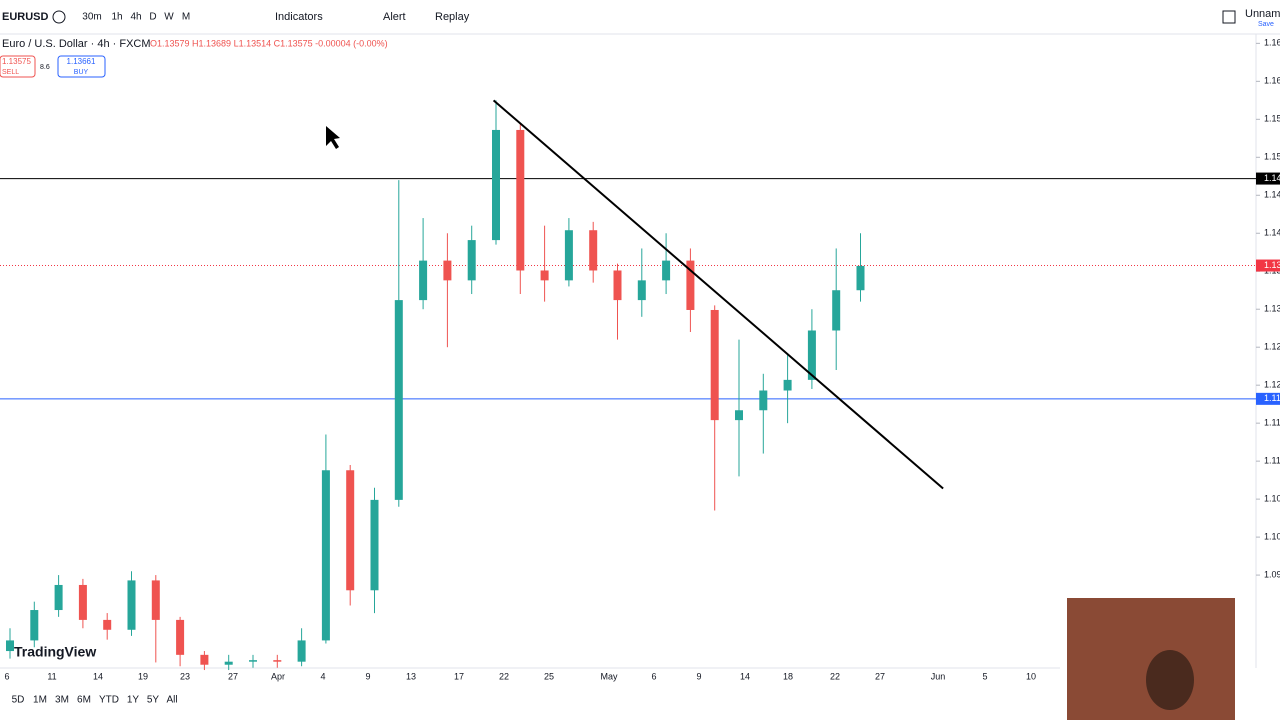 This screenshot has height=725, width=1280. Describe the element at coordinates (1272, 178) in the screenshot. I see `price-badge-label: 1.14` at that location.